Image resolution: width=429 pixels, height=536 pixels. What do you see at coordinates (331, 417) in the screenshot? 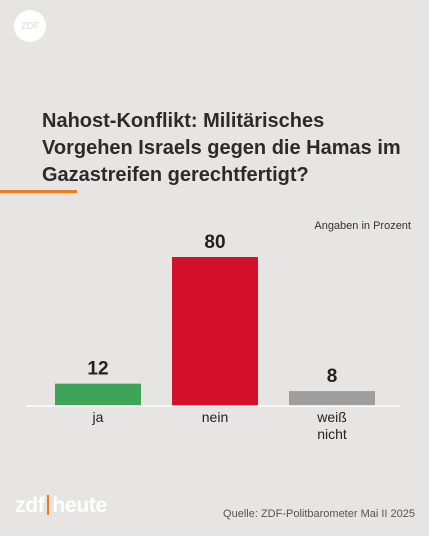
I see `category-label-2-line-0: weiß` at bounding box center [331, 417].